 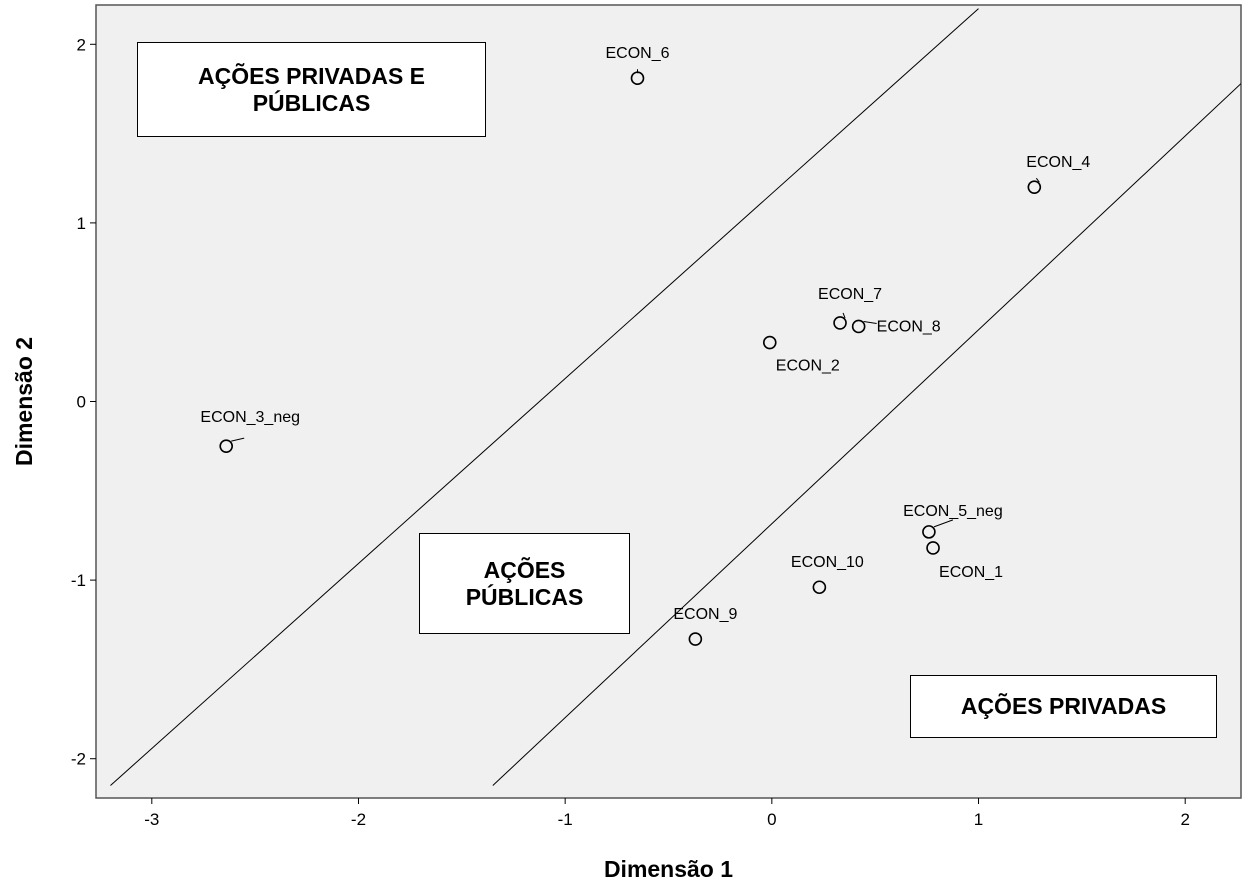 What do you see at coordinates (81, 223) in the screenshot?
I see `y-tick-label: 1` at bounding box center [81, 223].